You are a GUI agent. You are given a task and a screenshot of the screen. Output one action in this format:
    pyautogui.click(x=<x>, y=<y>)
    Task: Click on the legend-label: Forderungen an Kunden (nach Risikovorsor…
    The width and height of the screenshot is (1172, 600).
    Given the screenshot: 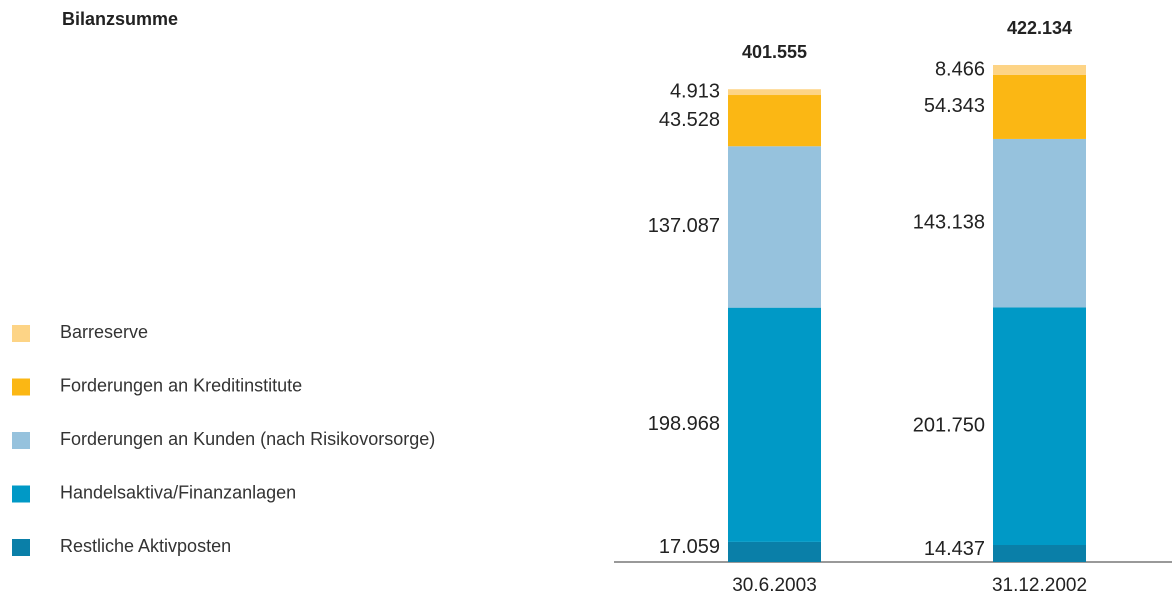 What is the action you would take?
    pyautogui.click(x=247, y=439)
    